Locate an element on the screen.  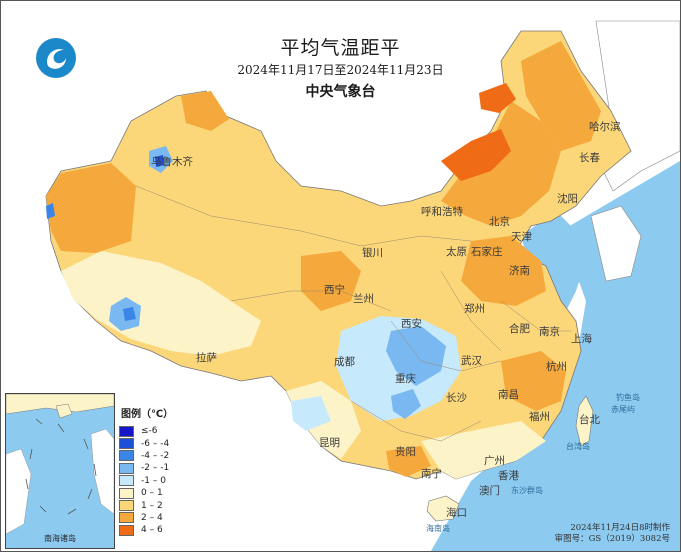
city-harbin: 哈尔滨 is located at coordinates (605, 127).